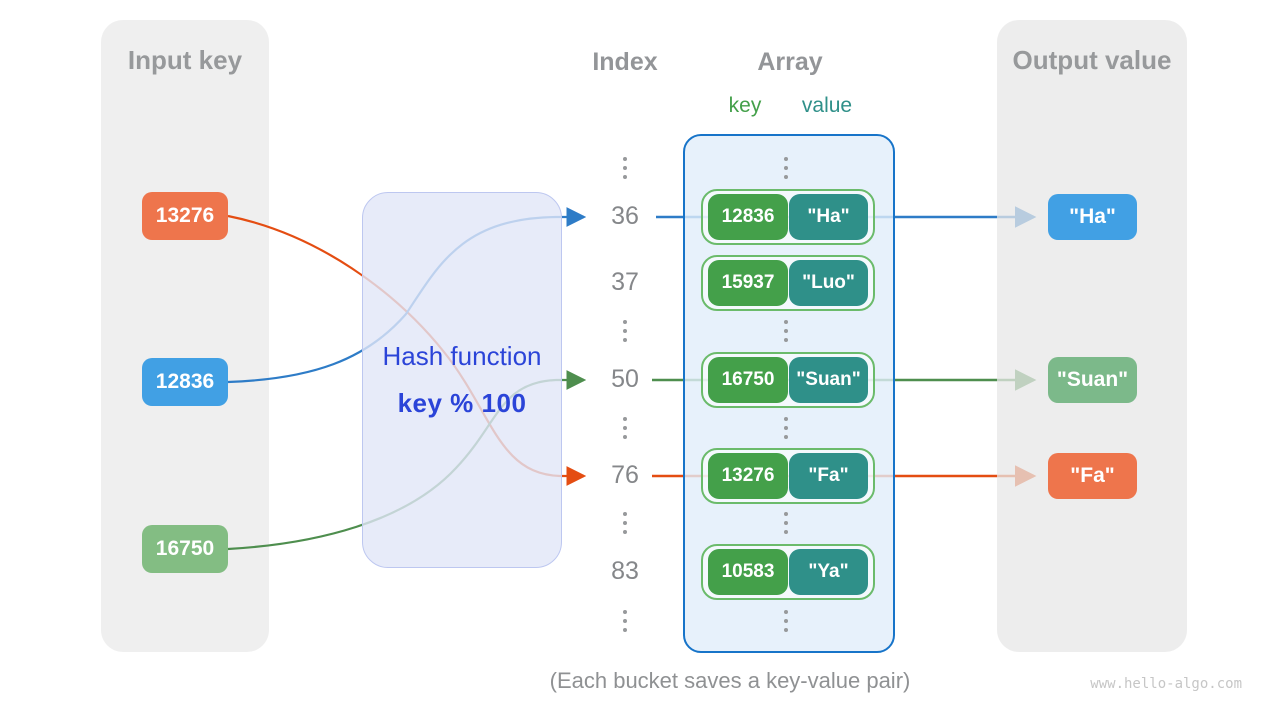 This screenshot has width=1280, height=720. I want to click on watermark-text: www.hello-algo.com, so click(1166, 684).